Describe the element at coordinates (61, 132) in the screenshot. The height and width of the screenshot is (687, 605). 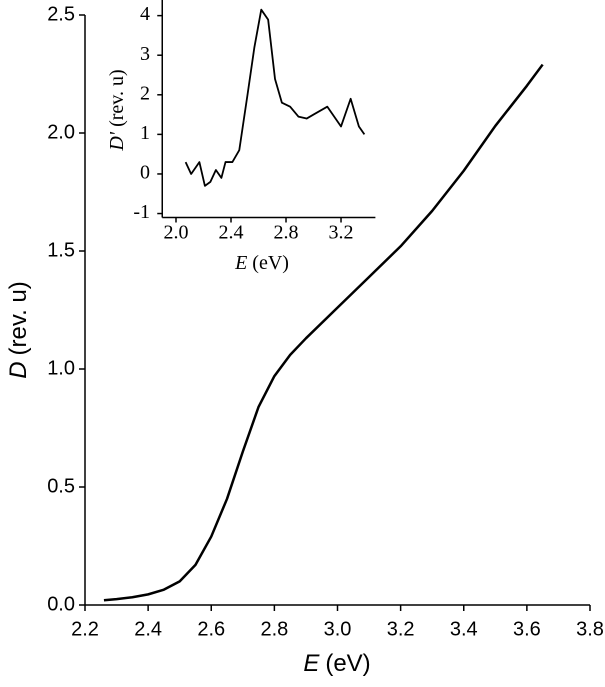
I see `y-tick-label: 2.0` at that location.